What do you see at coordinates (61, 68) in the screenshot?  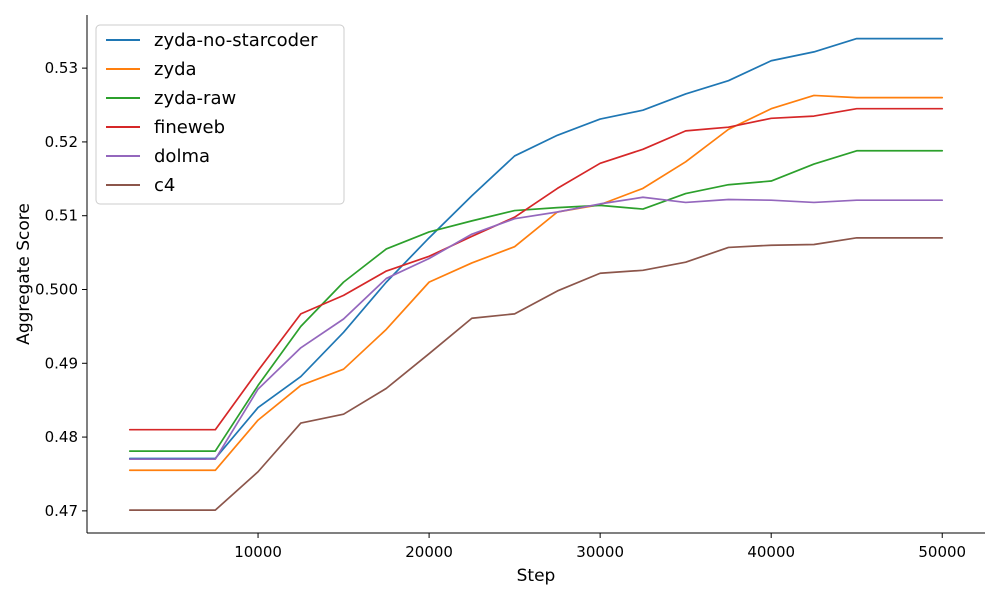 I see `y-tick-label: 0.53` at bounding box center [61, 68].